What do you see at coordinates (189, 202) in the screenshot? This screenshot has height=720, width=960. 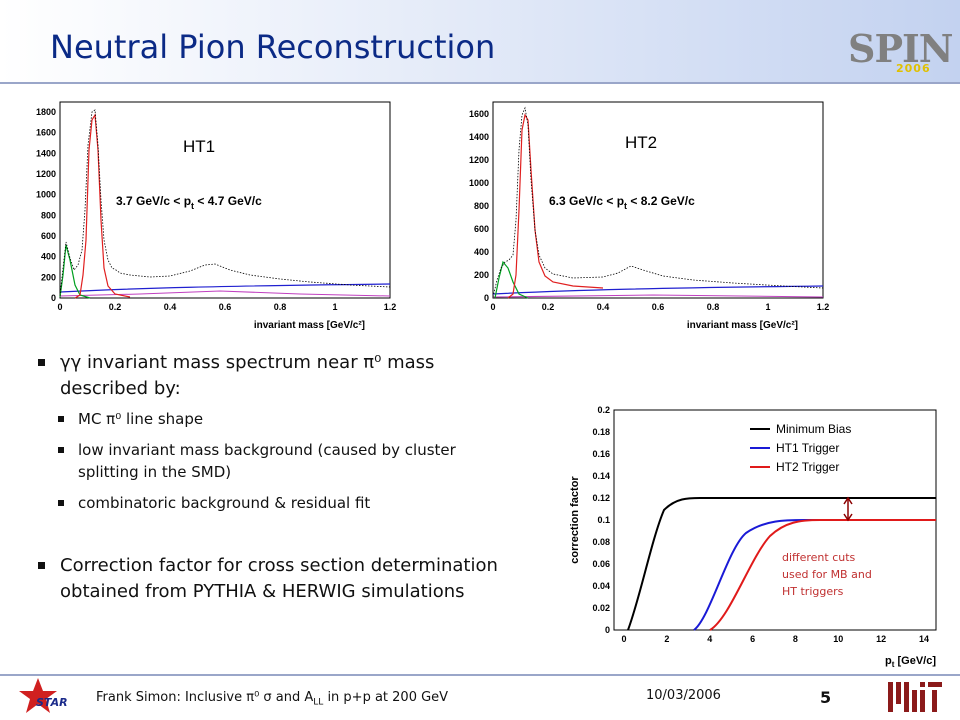 I see `ht1-range: 3.7 GeV/c < pt < 4.7 GeV/c` at bounding box center [189, 202].